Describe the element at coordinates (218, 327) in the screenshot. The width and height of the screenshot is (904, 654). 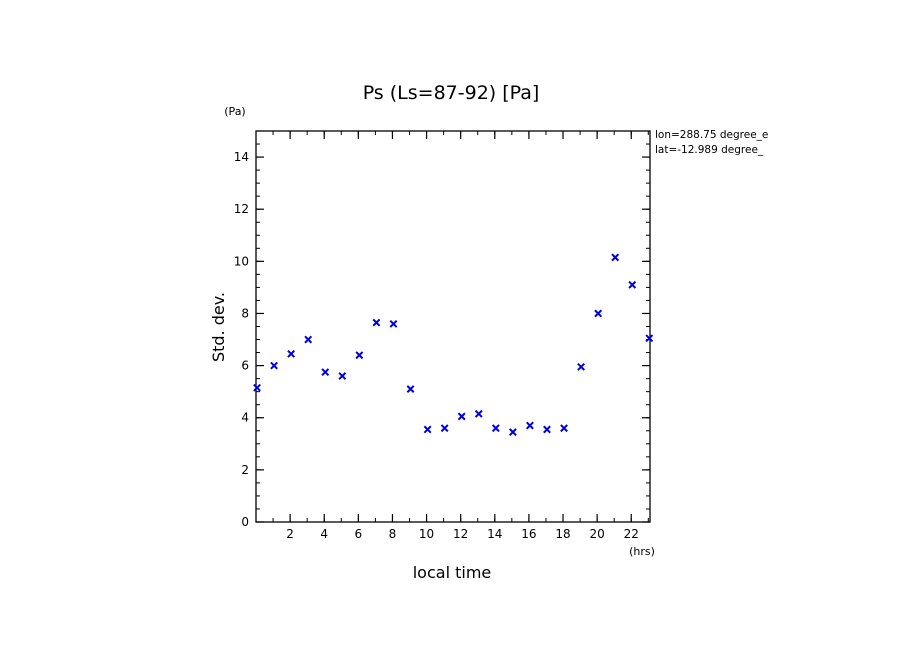
I see `y-axis-label: Std. dev.` at that location.